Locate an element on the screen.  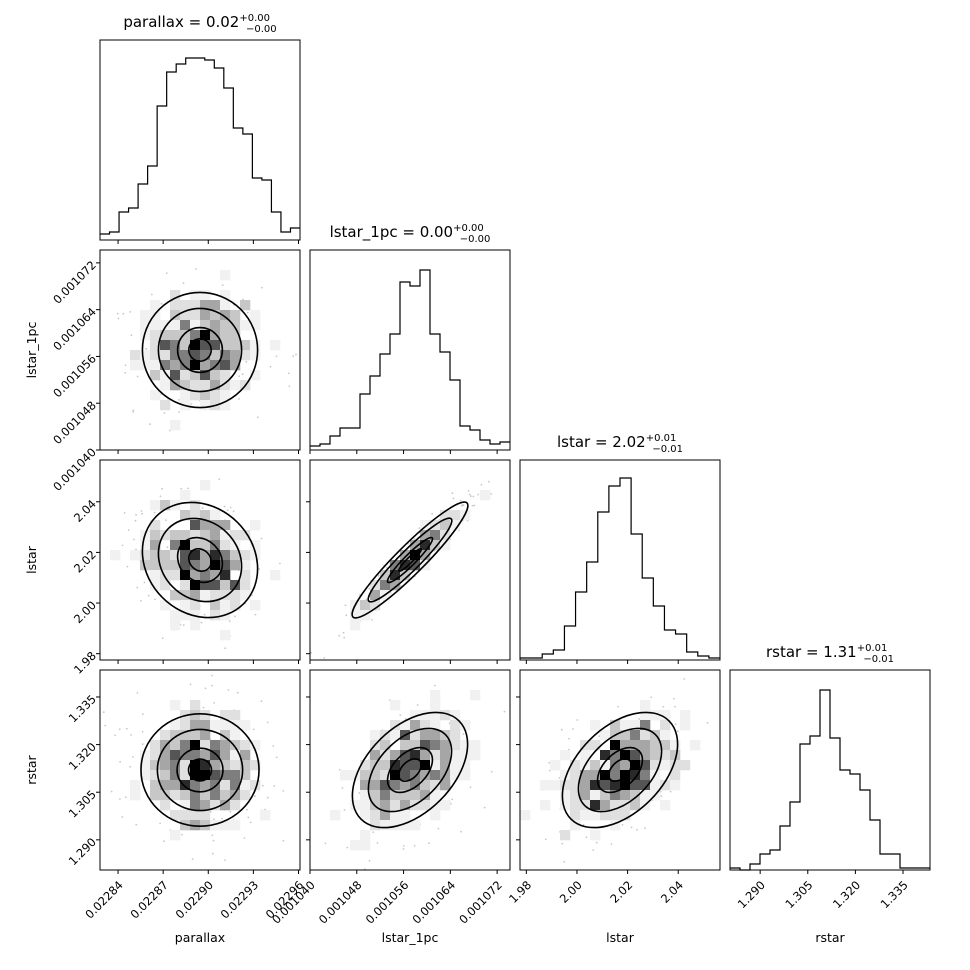
hist-frame is located at coordinates (200, 140).